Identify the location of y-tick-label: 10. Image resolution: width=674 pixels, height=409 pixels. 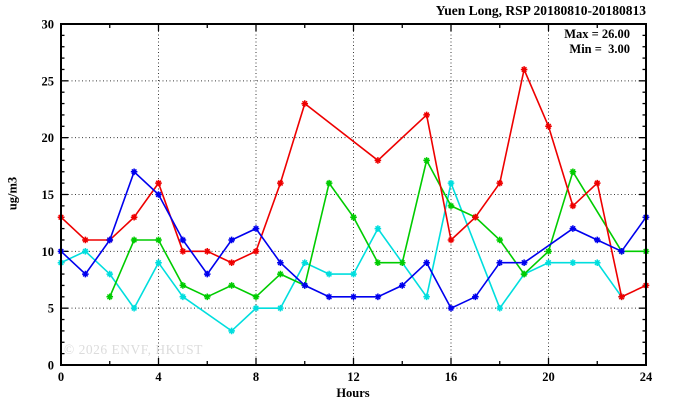
(48, 252).